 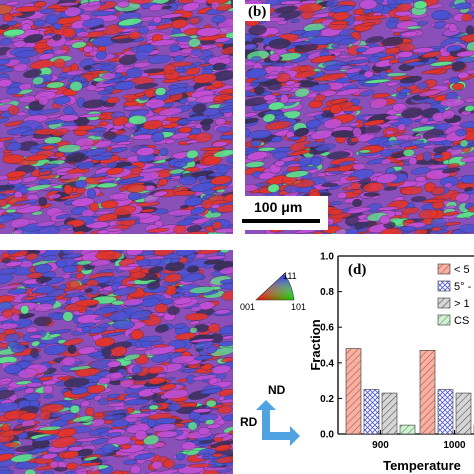 I want to click on x-axis-title: Temperature, so click(x=422, y=465).